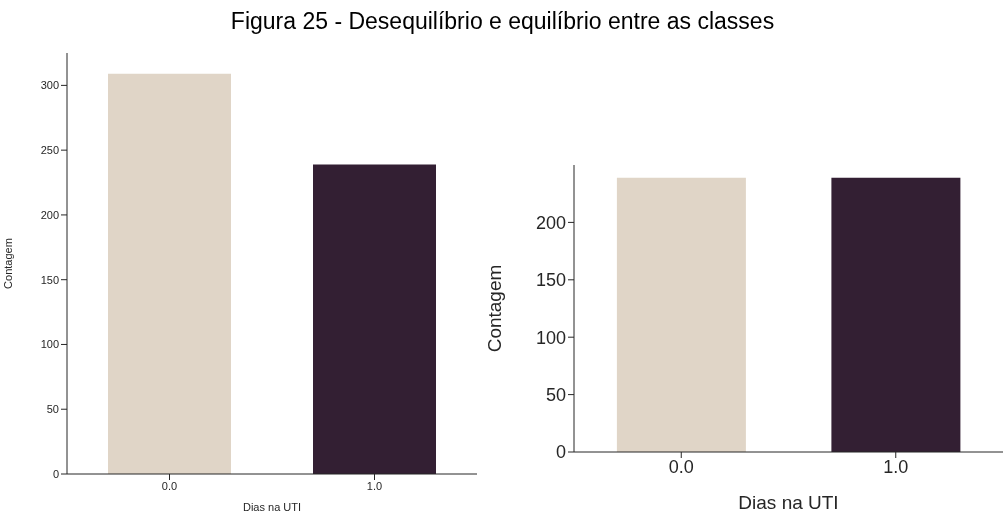 This screenshot has width=1005, height=517. I want to click on chart-title: Figura 25 - Desequilíbrio e equilíbrio entre as classes, so click(502, 21).